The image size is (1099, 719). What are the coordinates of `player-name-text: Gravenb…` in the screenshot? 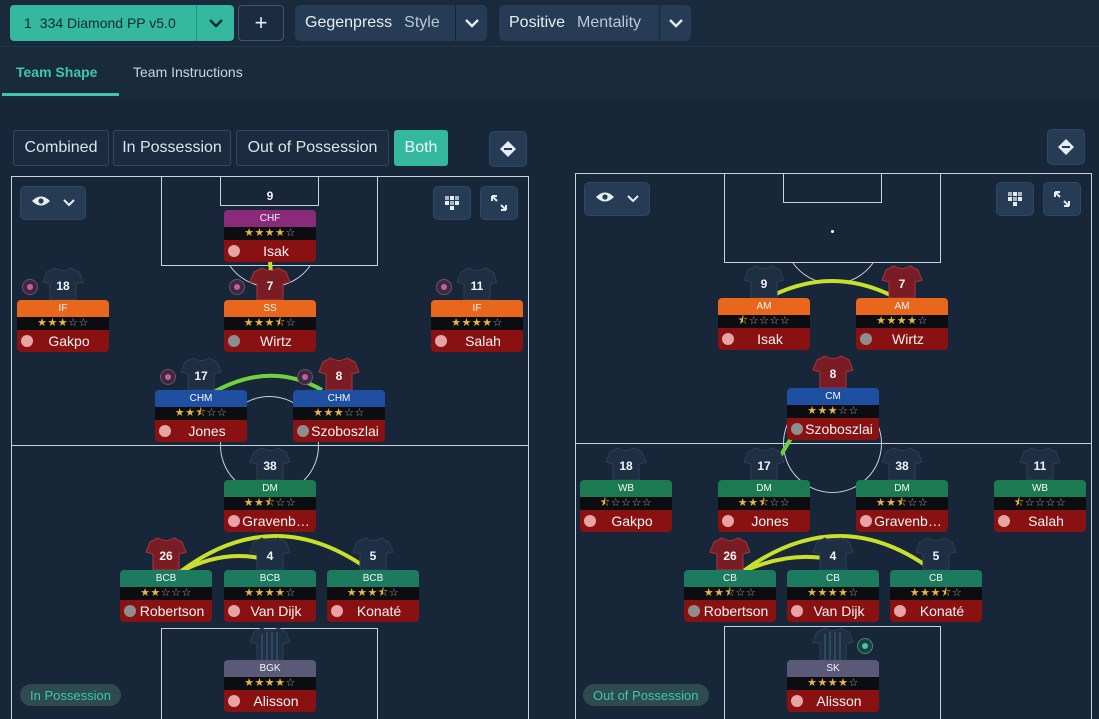 It's located at (908, 521).